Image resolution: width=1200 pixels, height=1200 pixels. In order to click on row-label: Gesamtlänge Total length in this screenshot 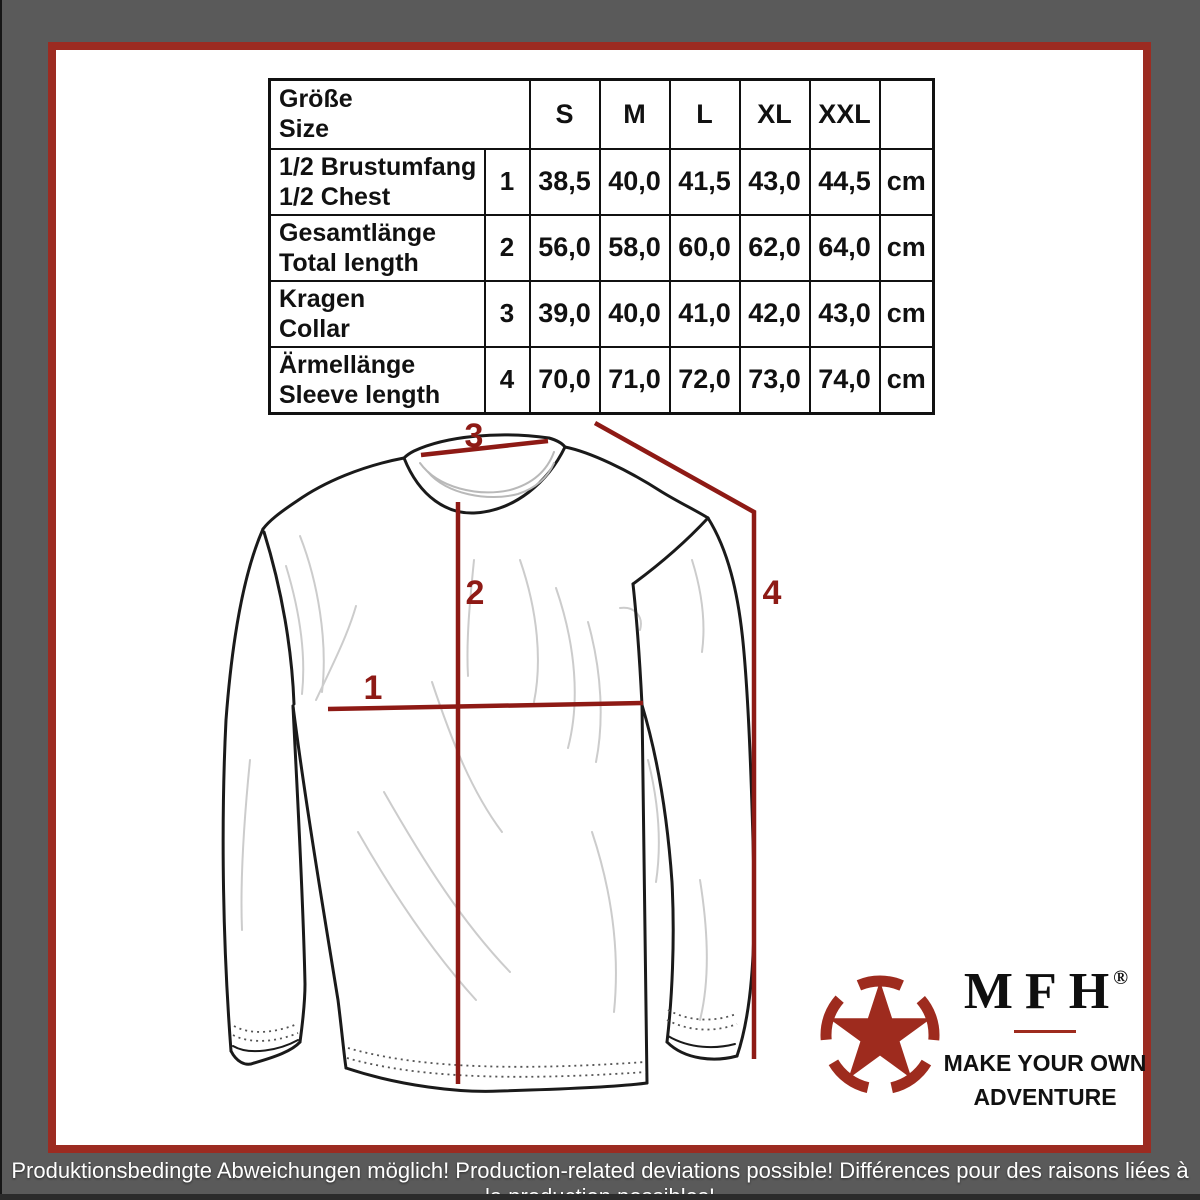, I will do `click(377, 247)`.